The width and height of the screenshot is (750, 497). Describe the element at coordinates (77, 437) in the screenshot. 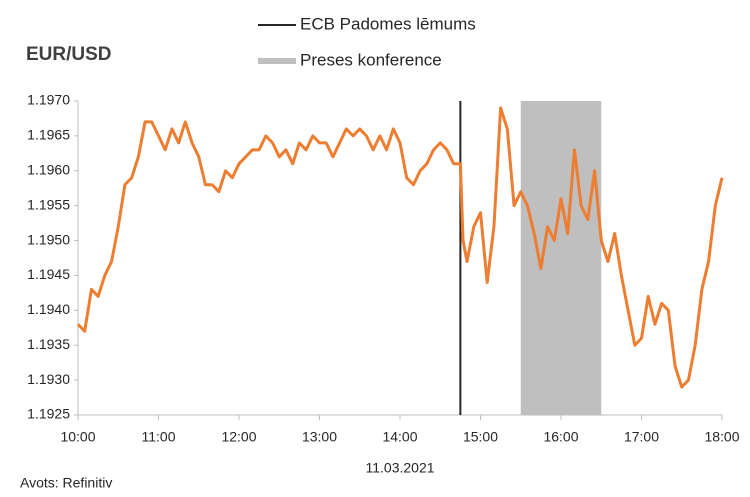

I see `x-tick-label: 10:00` at that location.